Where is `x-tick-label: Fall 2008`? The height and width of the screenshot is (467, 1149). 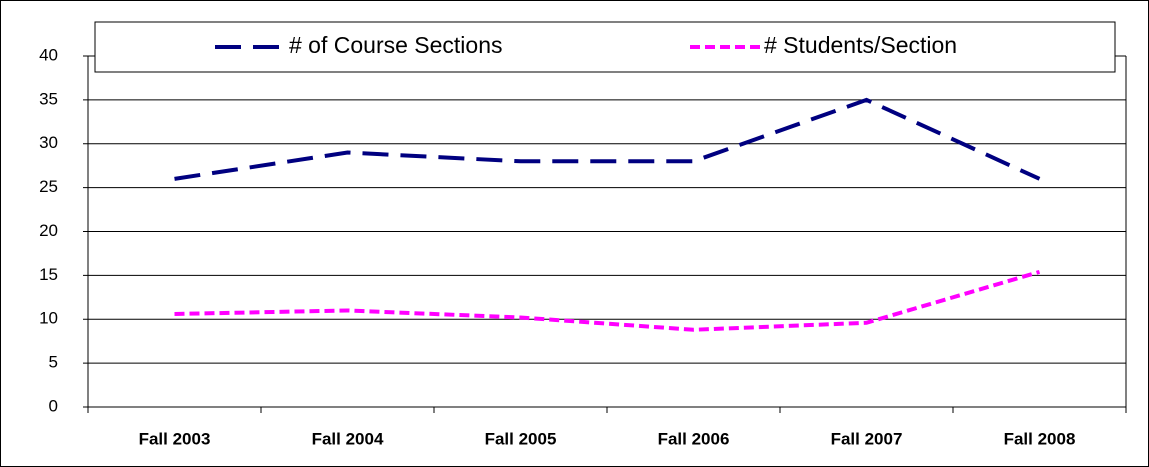 x-tick-label: Fall 2008 is located at coordinates (1040, 438).